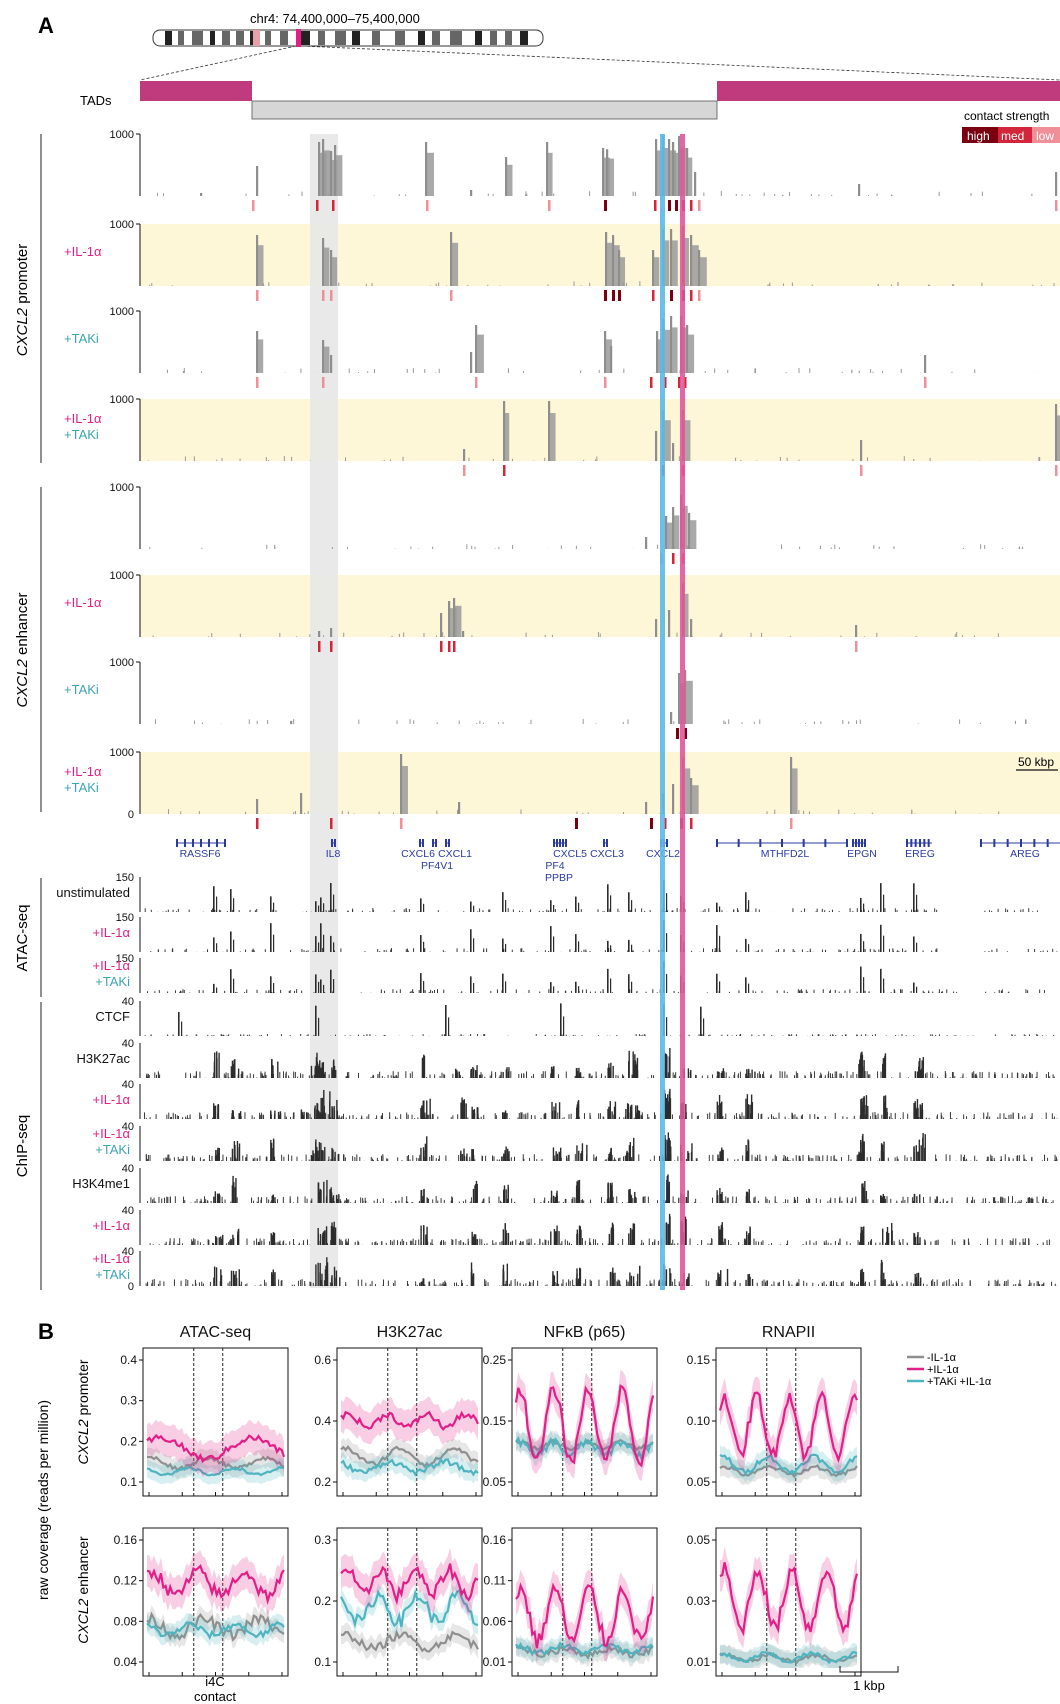 The height and width of the screenshot is (1704, 1060). What do you see at coordinates (455, 854) in the screenshot?
I see `gene-label: CXCL1` at bounding box center [455, 854].